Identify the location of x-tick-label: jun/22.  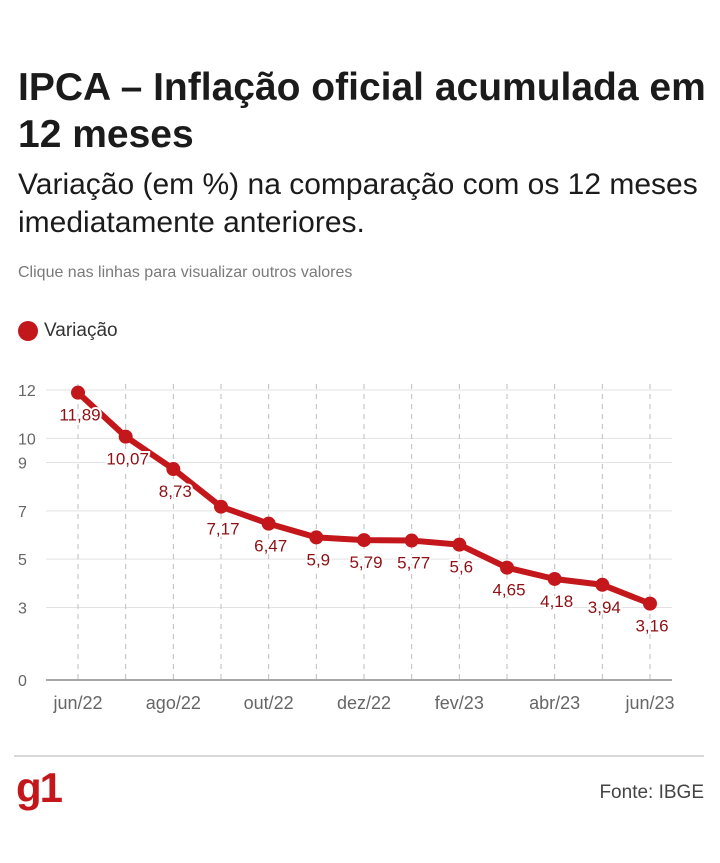
(77, 703).